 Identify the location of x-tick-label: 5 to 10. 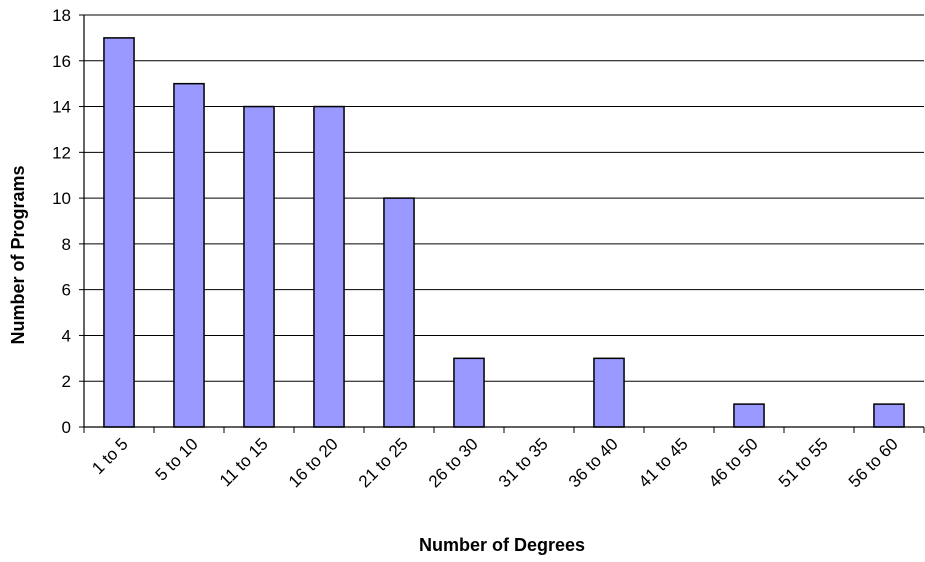
(177, 459).